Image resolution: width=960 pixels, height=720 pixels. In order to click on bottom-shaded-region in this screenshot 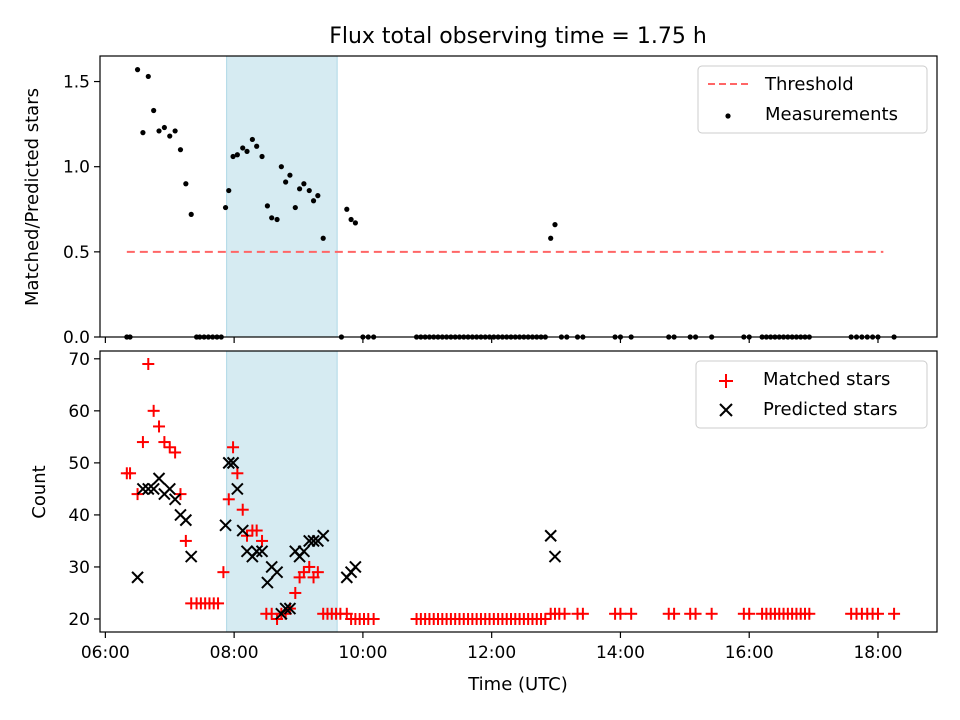, I will do `click(282, 491)`.